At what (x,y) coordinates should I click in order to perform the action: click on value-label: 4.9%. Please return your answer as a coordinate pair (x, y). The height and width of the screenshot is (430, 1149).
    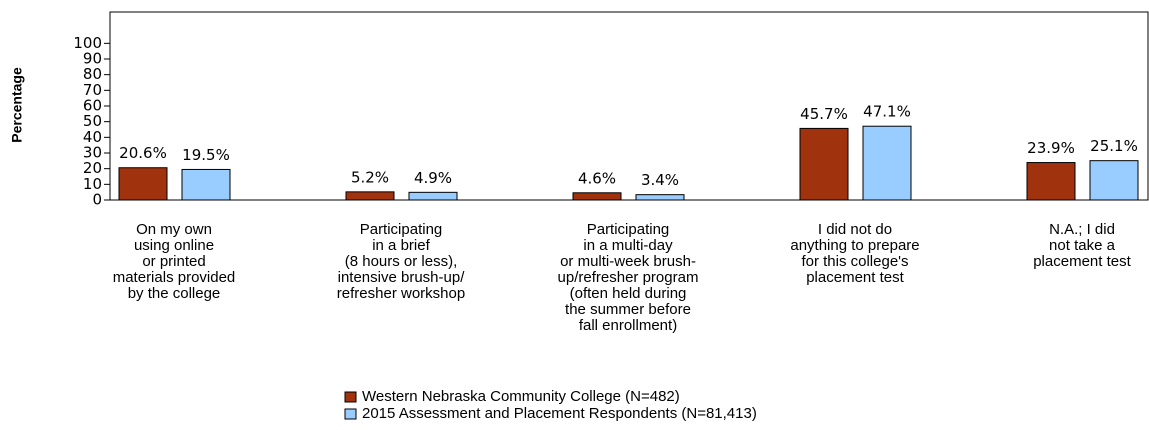
    Looking at the image, I should click on (433, 178).